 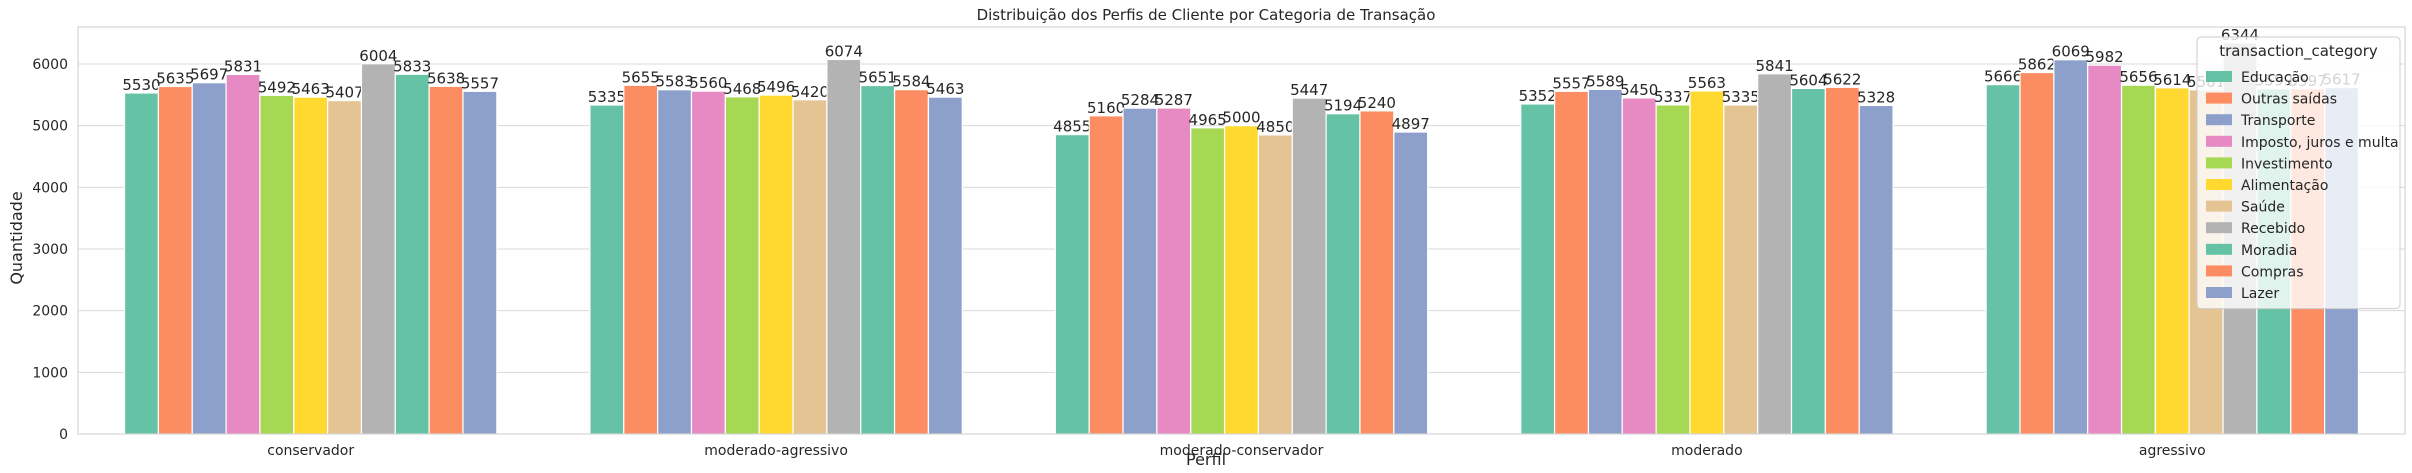 I want to click on bar-value-label: 4965, so click(x=1208, y=120).